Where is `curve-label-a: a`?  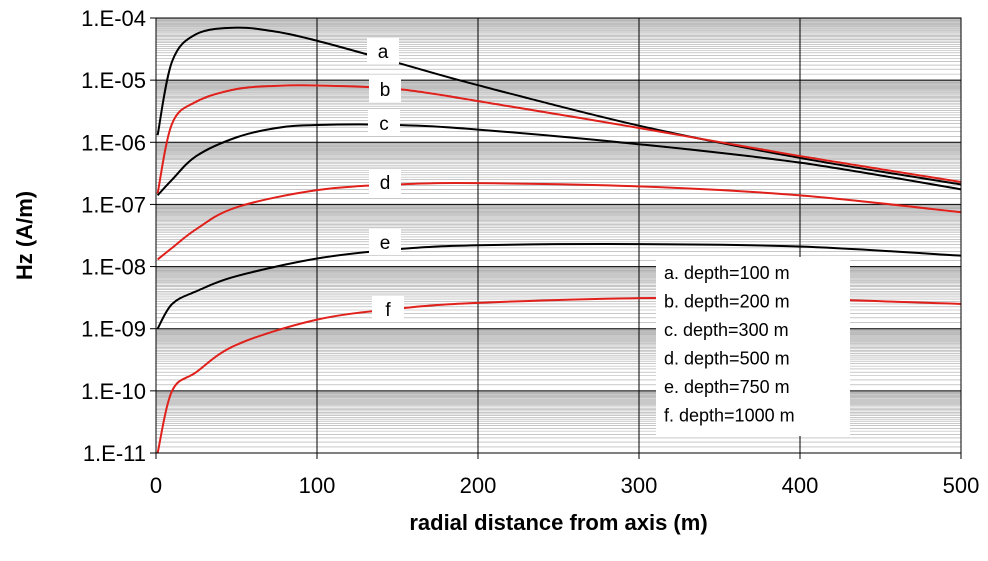
curve-label-a: a is located at coordinates (383, 52).